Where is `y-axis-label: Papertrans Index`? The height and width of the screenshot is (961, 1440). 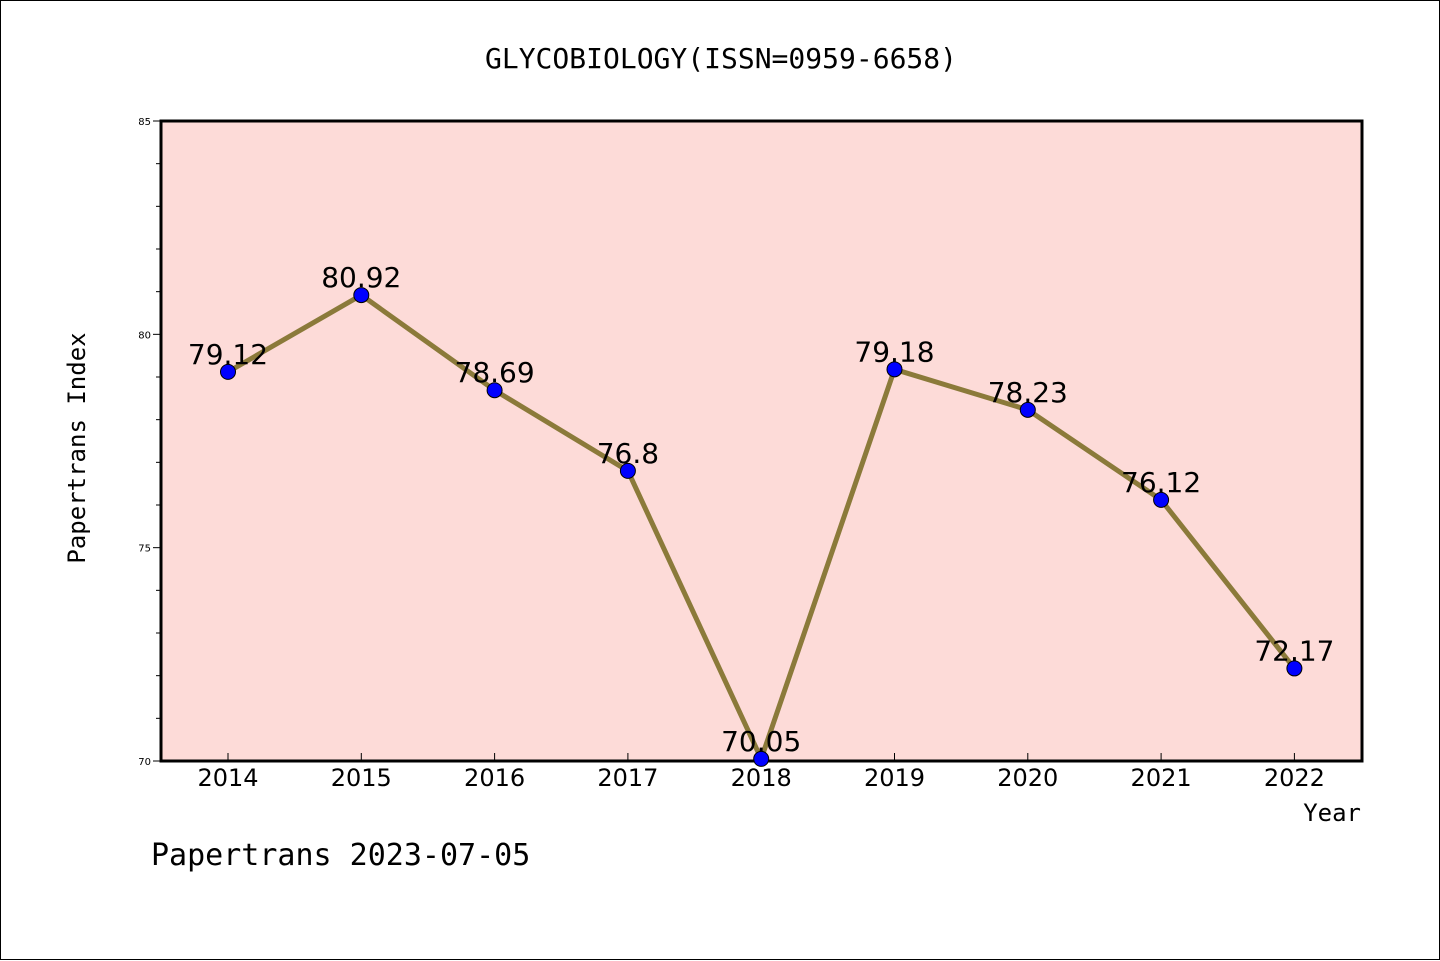 y-axis-label: Papertrans Index is located at coordinates (77, 447).